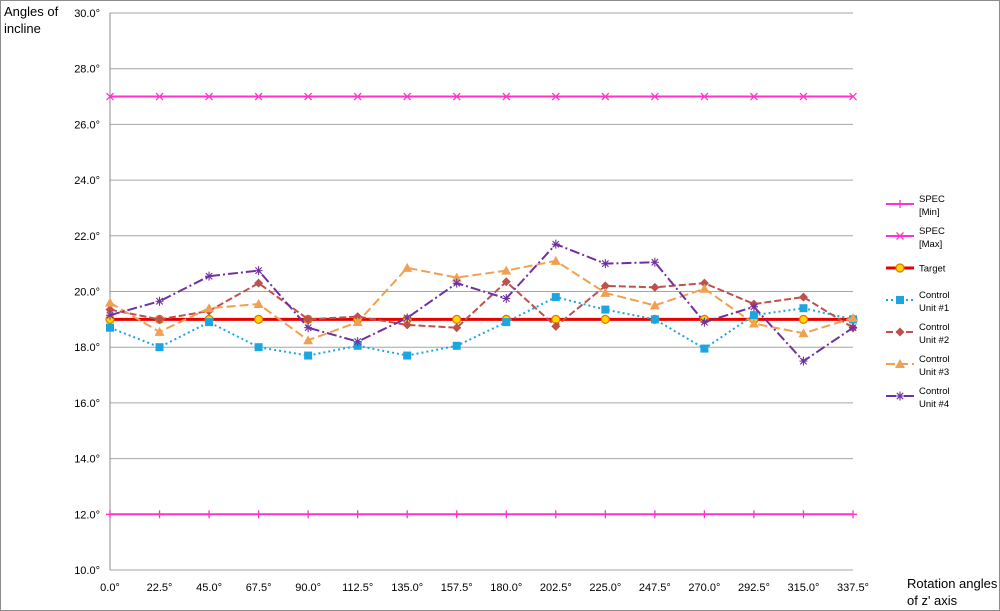 The width and height of the screenshot is (1000, 611). Describe the element at coordinates (259, 588) in the screenshot. I see `x-tick-label: 67.5°` at that location.